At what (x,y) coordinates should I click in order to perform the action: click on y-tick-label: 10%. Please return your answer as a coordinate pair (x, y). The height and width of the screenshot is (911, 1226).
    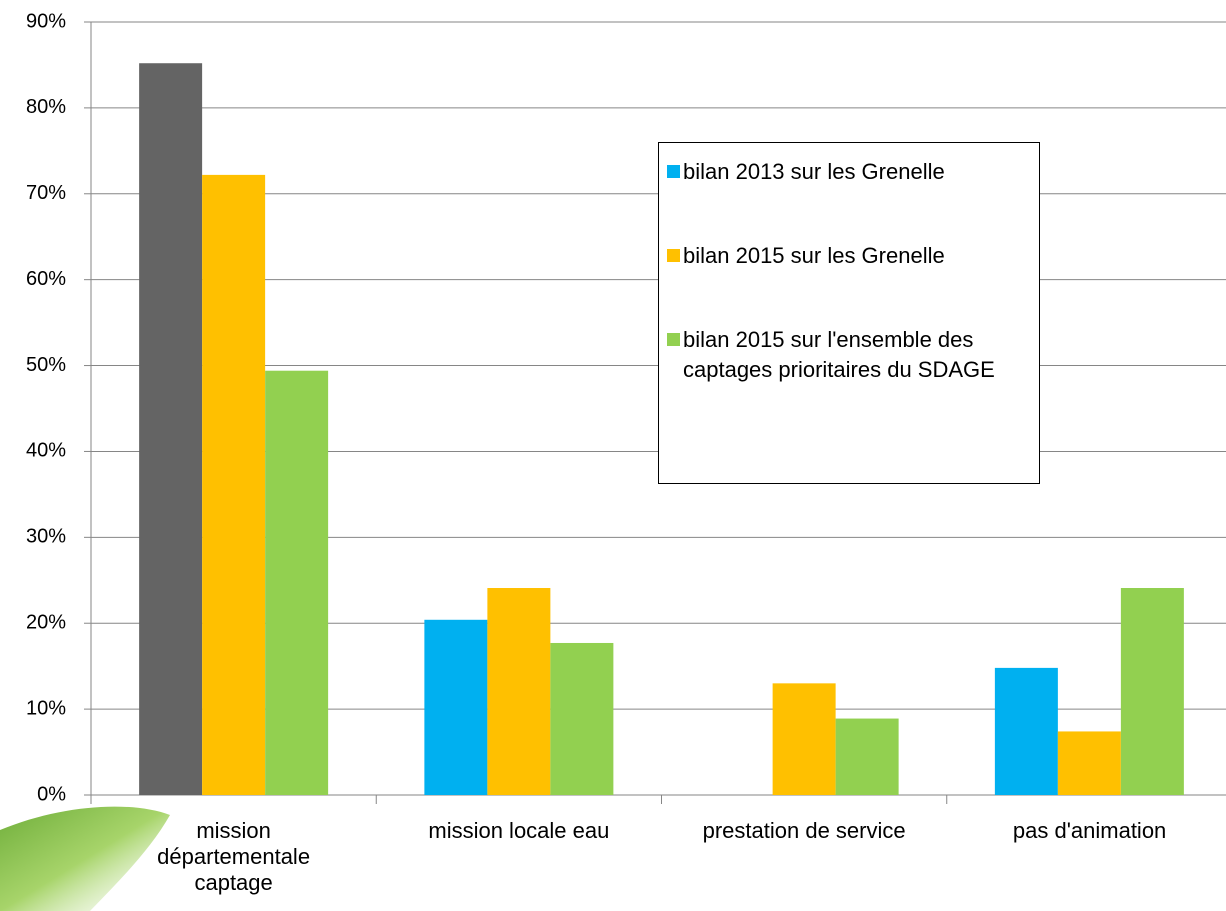
    Looking at the image, I should click on (46, 708).